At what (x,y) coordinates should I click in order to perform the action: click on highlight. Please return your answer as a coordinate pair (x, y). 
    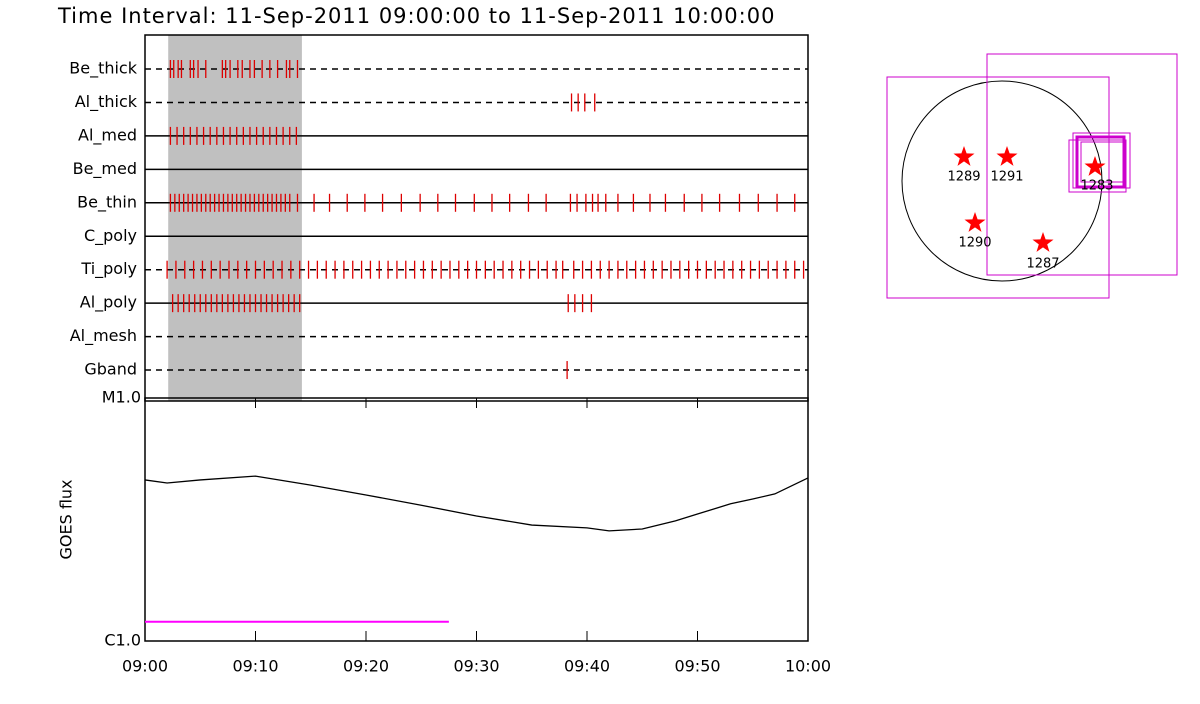
    Looking at the image, I should click on (235, 218).